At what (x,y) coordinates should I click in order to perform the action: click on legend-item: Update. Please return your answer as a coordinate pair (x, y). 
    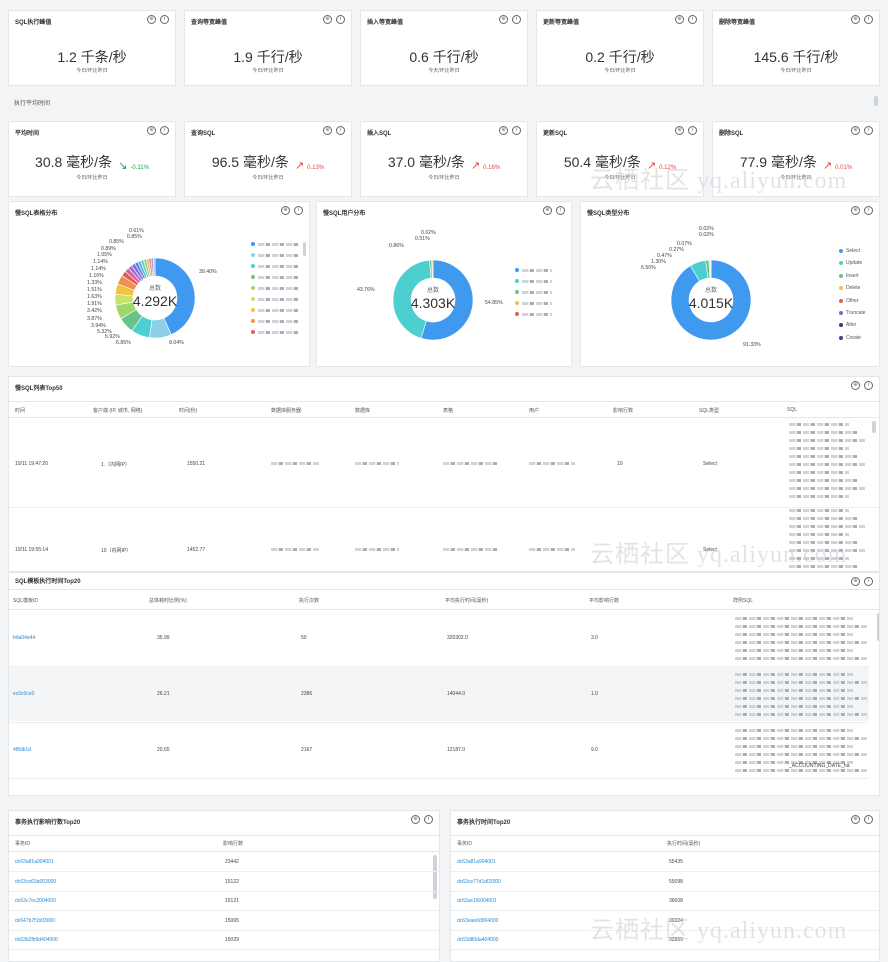
    Looking at the image, I should click on (850, 263).